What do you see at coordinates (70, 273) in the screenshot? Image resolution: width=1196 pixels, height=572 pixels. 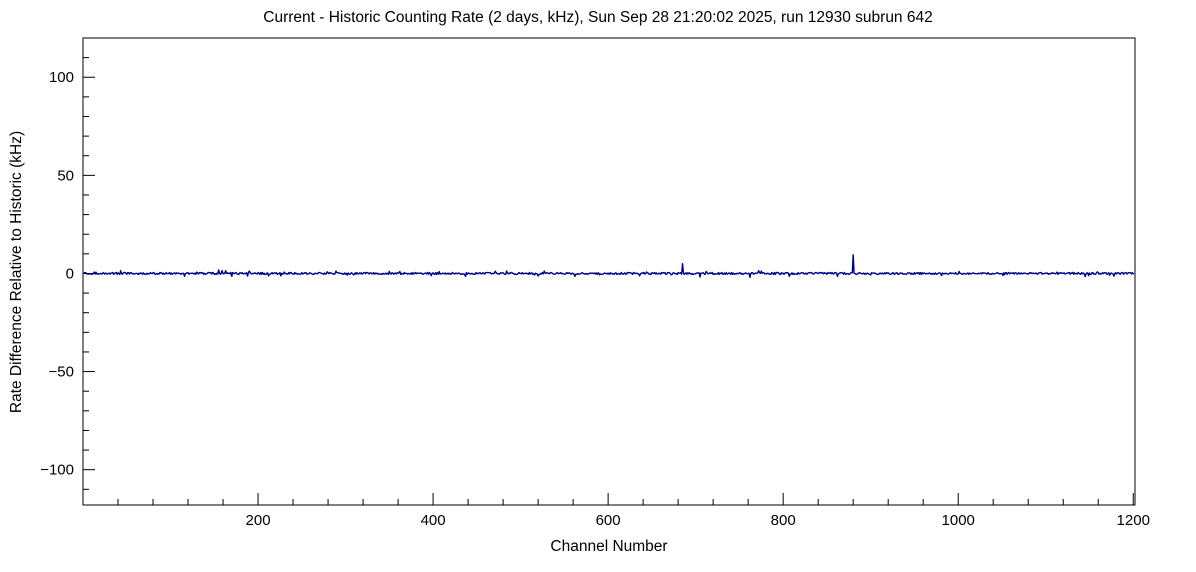 I see `y-tick-label: 0` at bounding box center [70, 273].